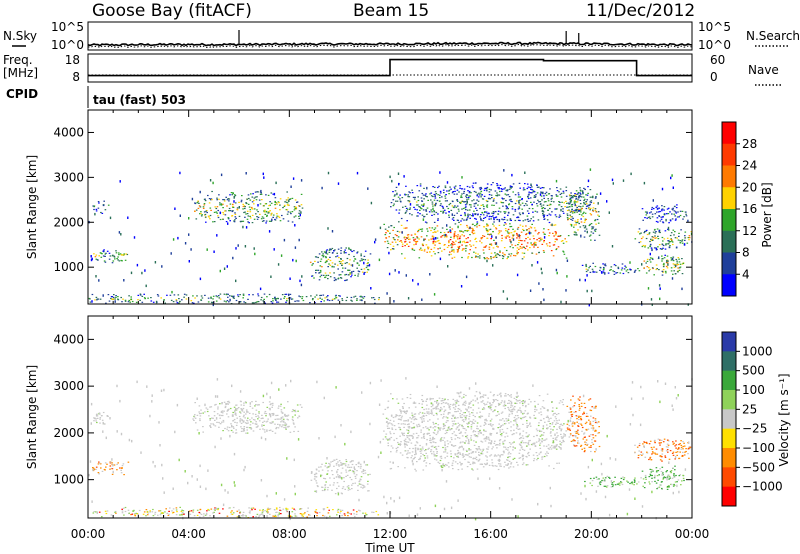 Image resolution: width=800 pixels, height=554 pixels. Describe the element at coordinates (762, 487) in the screenshot. I see `colorbar-tick-label-7: −1000` at that location.